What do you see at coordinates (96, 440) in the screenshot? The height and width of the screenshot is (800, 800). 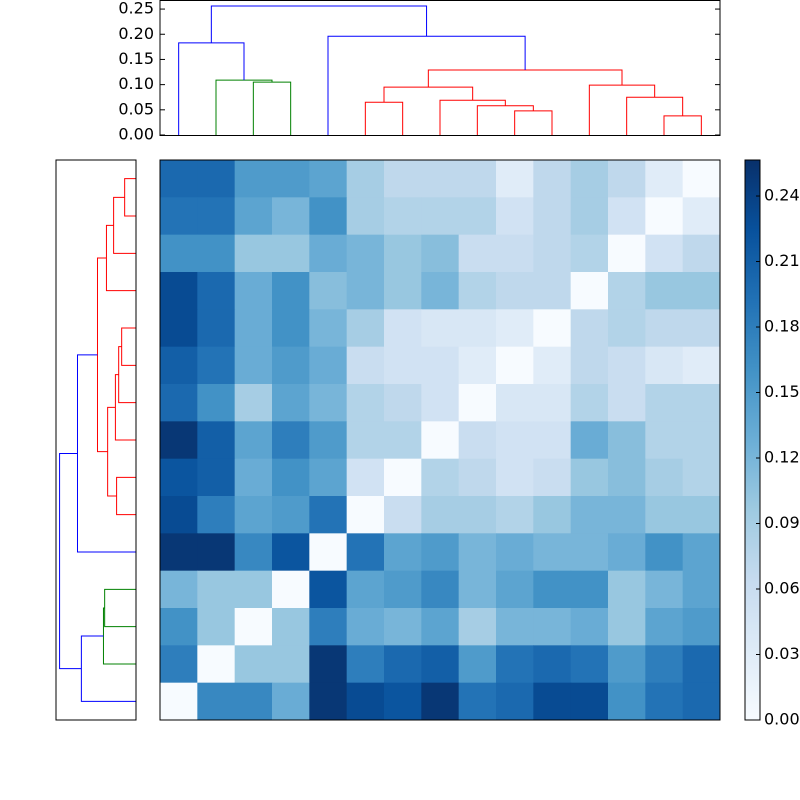 I see `dendrogram-frame` at bounding box center [96, 440].